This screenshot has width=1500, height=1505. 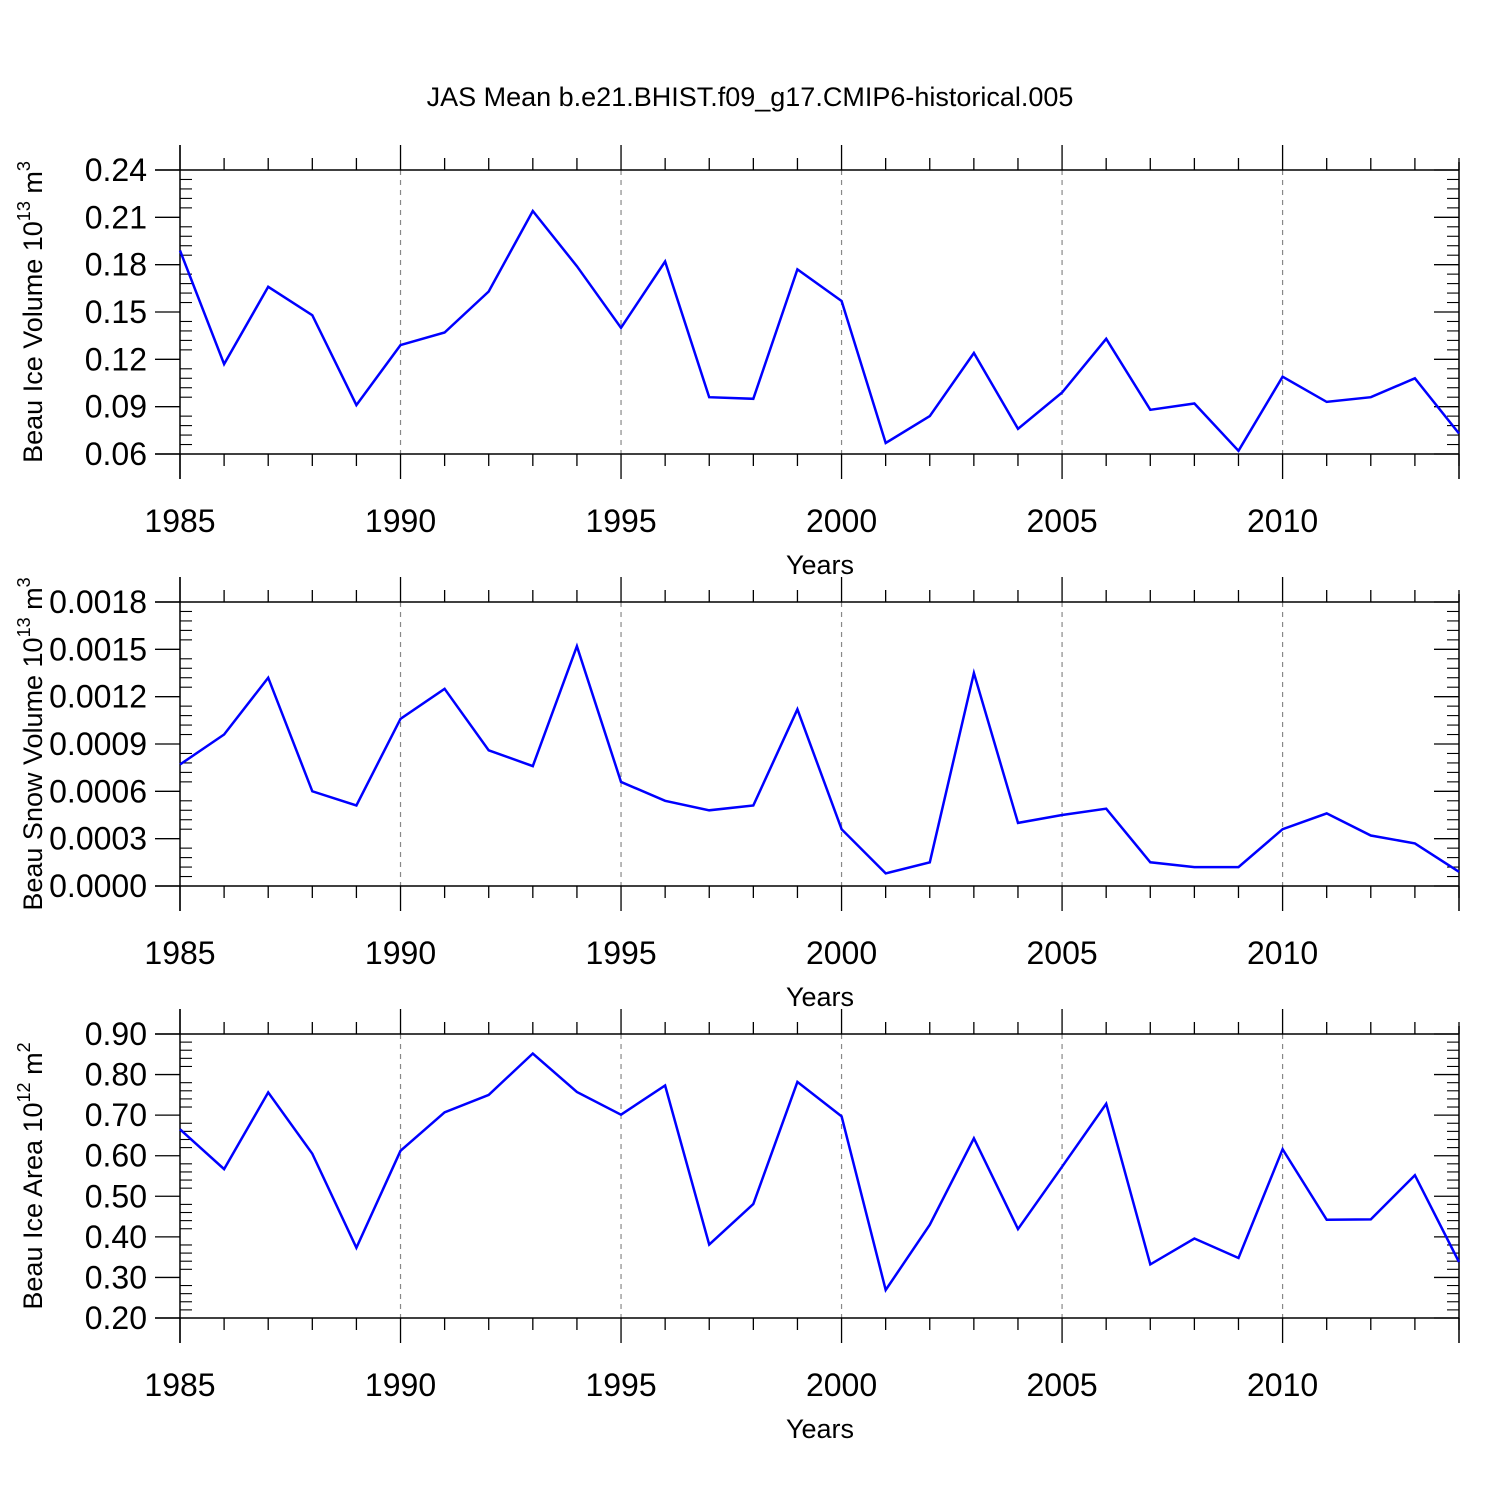 What do you see at coordinates (116, 312) in the screenshot?
I see `y-tick-label: 0.15` at bounding box center [116, 312].